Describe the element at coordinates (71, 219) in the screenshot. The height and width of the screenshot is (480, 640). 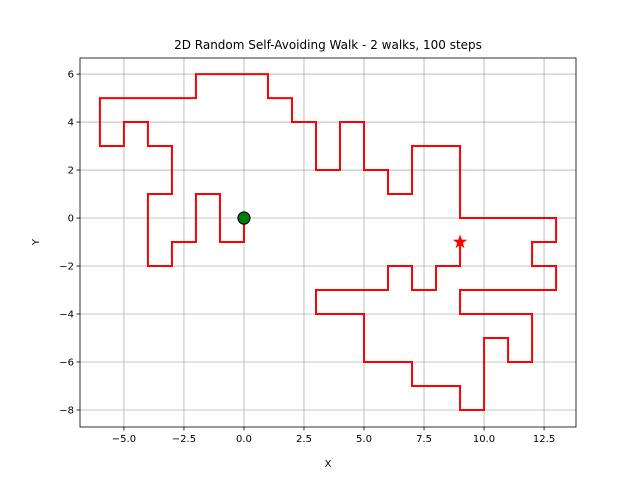
I see `y-tick-label: 0` at that location.